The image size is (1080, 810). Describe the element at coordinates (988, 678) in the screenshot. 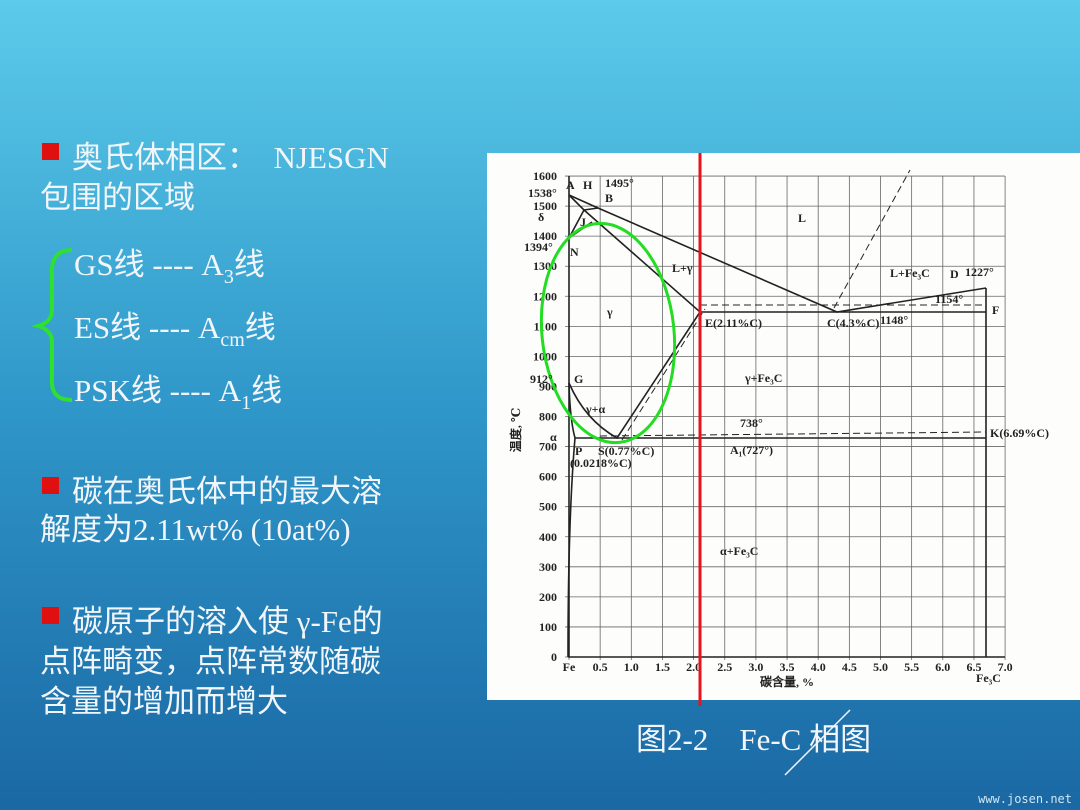

I see `diagram-label: Fe₃C` at that location.